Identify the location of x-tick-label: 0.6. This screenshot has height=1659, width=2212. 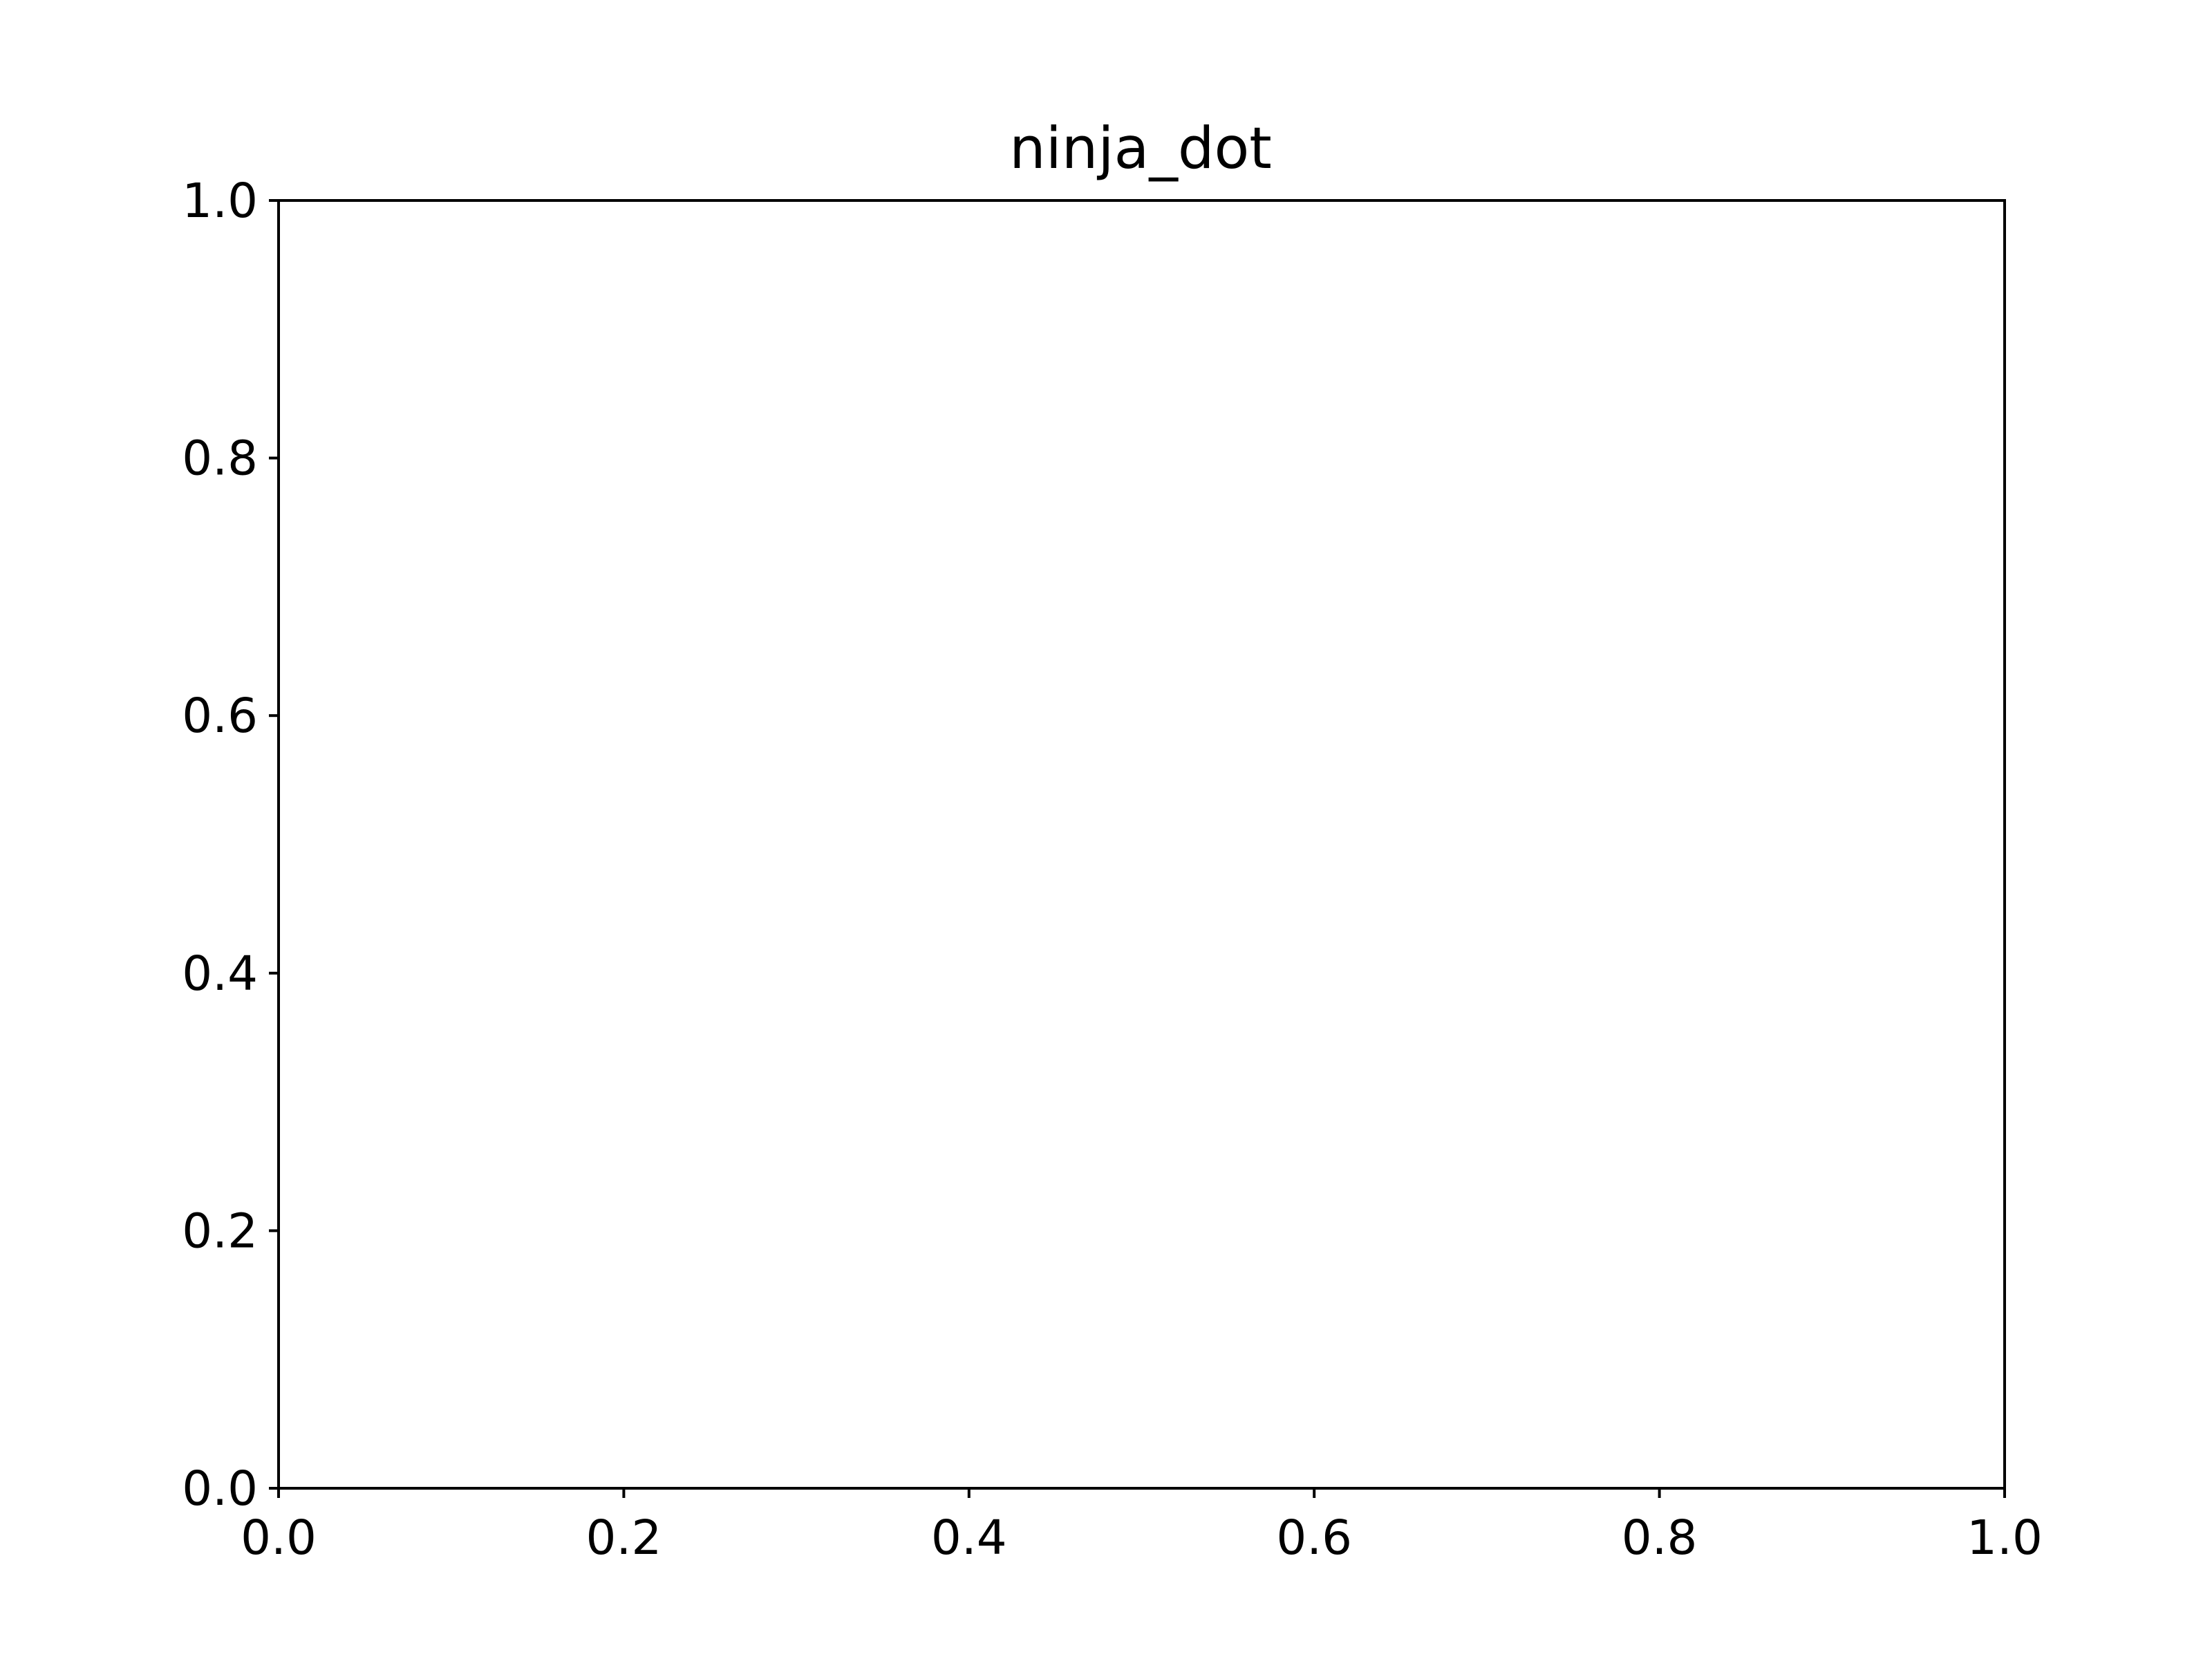
(1314, 1538).